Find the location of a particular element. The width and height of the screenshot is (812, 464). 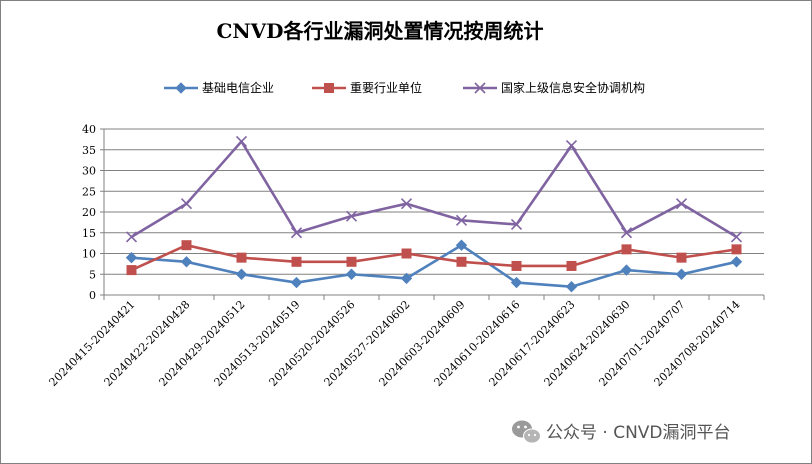

watermark-text: 公众号 · CNVD漏洞平台 is located at coordinates (638, 433).